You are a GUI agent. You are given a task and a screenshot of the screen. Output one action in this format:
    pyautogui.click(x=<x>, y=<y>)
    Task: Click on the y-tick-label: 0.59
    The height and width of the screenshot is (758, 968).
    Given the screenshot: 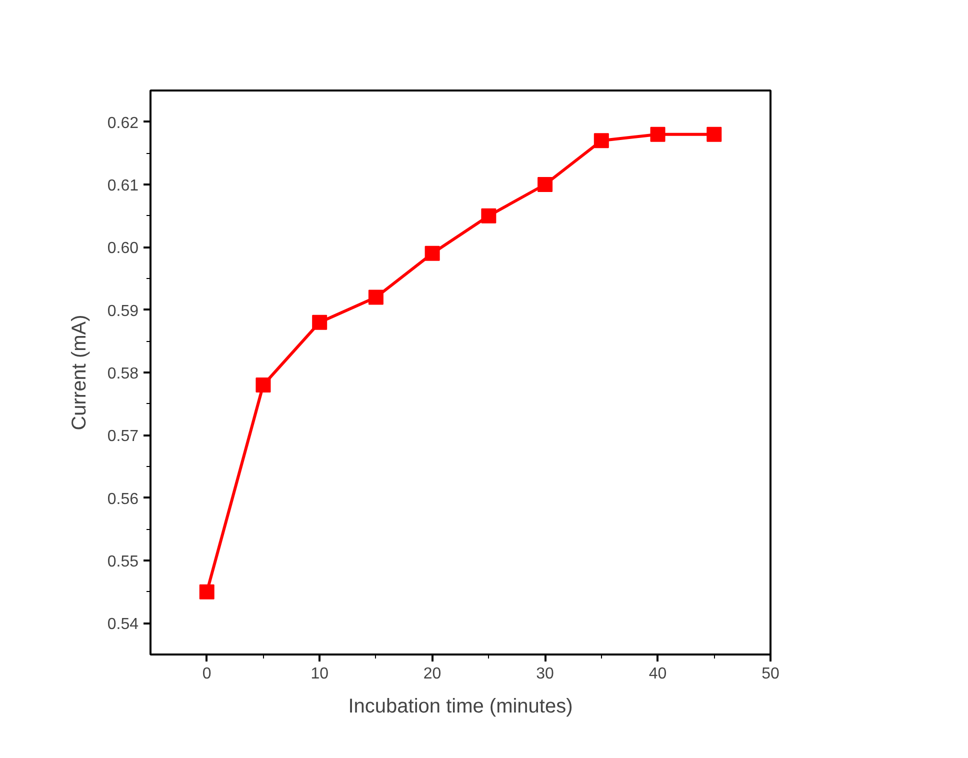 What is the action you would take?
    pyautogui.click(x=123, y=311)
    